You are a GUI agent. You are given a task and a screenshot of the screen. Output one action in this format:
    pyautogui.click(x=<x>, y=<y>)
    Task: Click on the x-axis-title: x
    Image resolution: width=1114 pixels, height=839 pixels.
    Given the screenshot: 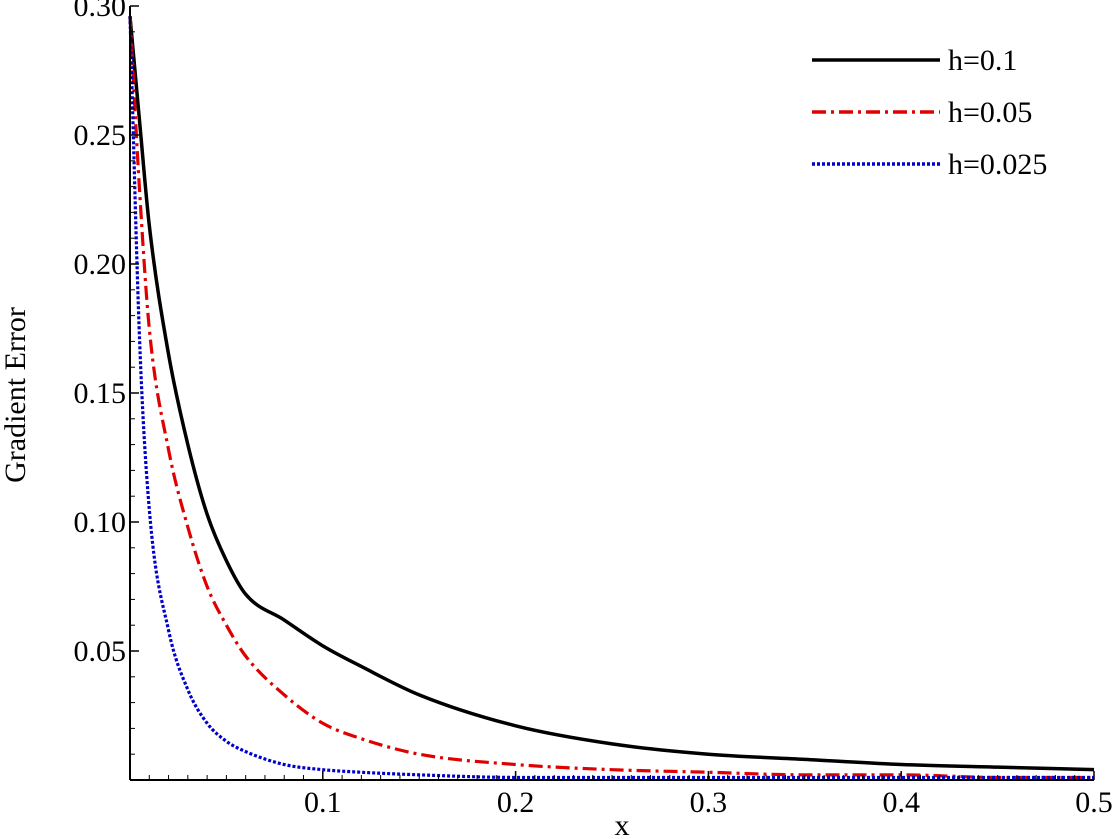 What is the action you would take?
    pyautogui.click(x=622, y=824)
    